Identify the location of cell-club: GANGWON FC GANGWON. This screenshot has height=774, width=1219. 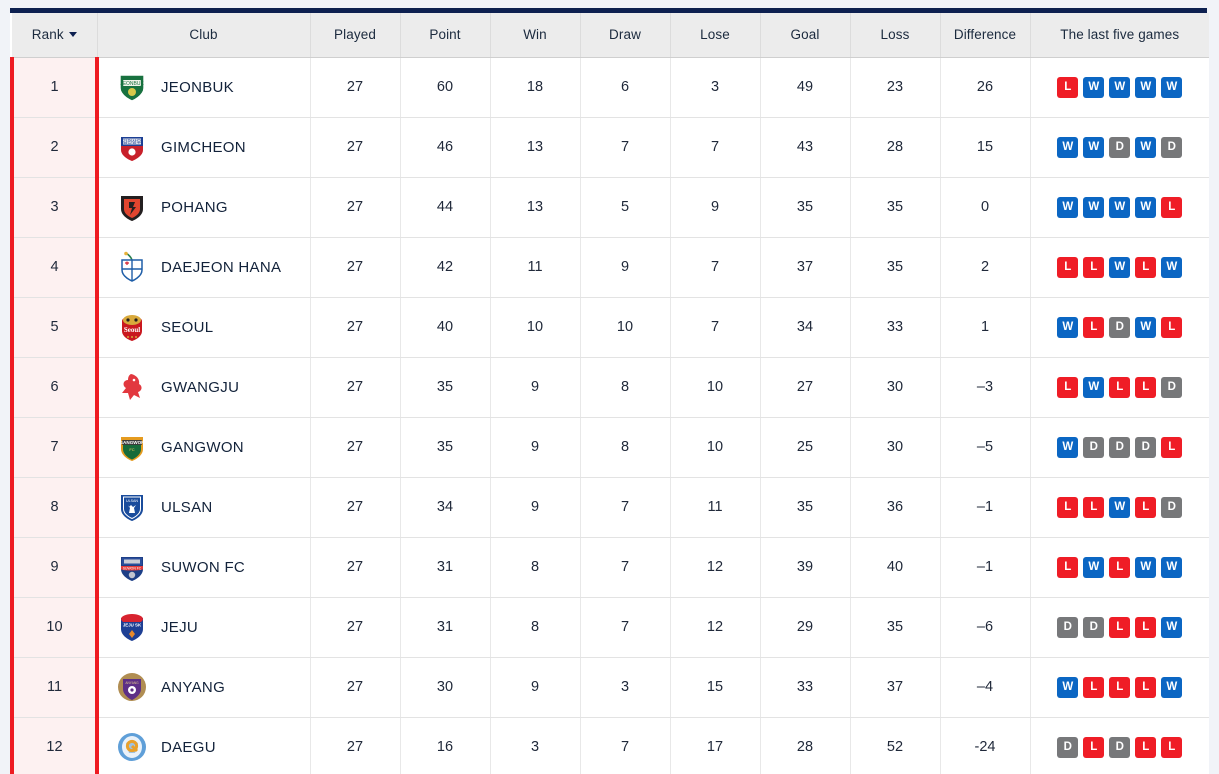
(204, 447).